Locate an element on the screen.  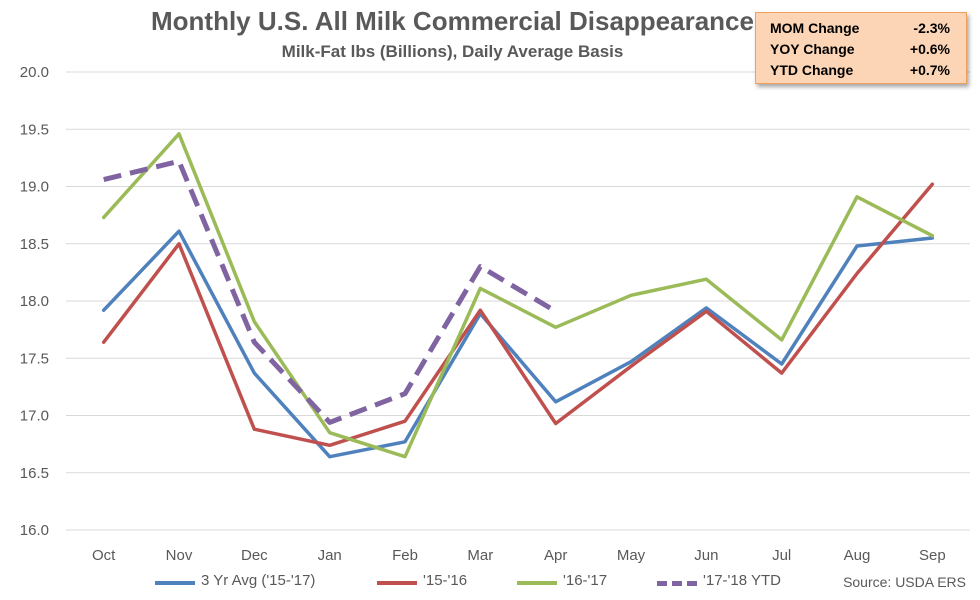
x-axis-ticks: Oct Nov Dec Jan Feb Mar Apr May Jun Jul Aug Sep is located at coordinates (519, 555).